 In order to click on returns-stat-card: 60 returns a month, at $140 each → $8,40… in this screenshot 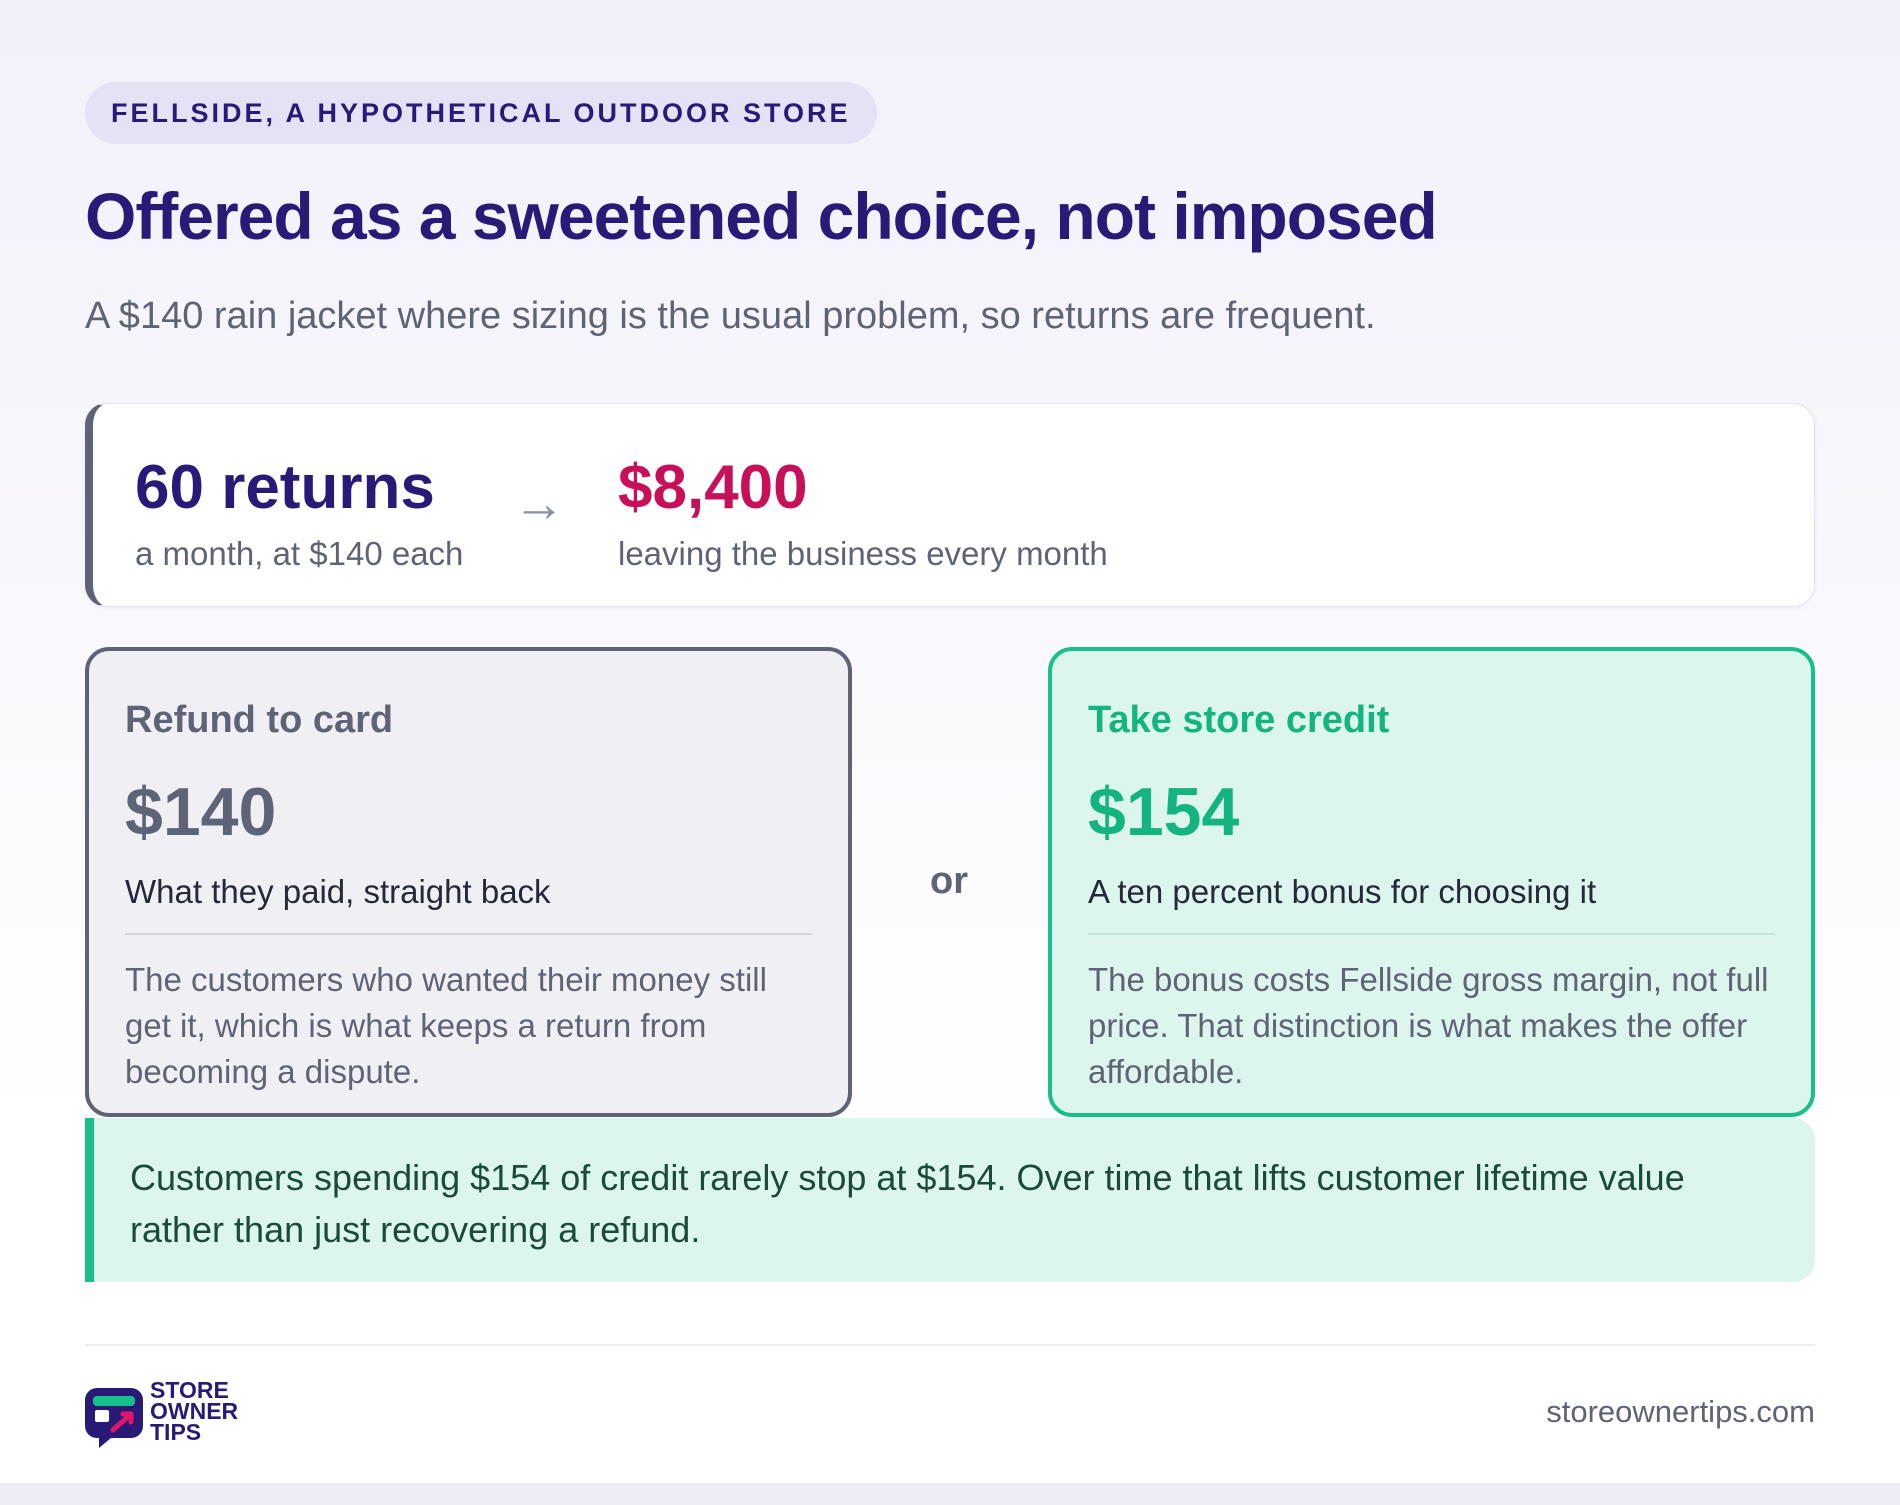, I will do `click(950, 505)`.